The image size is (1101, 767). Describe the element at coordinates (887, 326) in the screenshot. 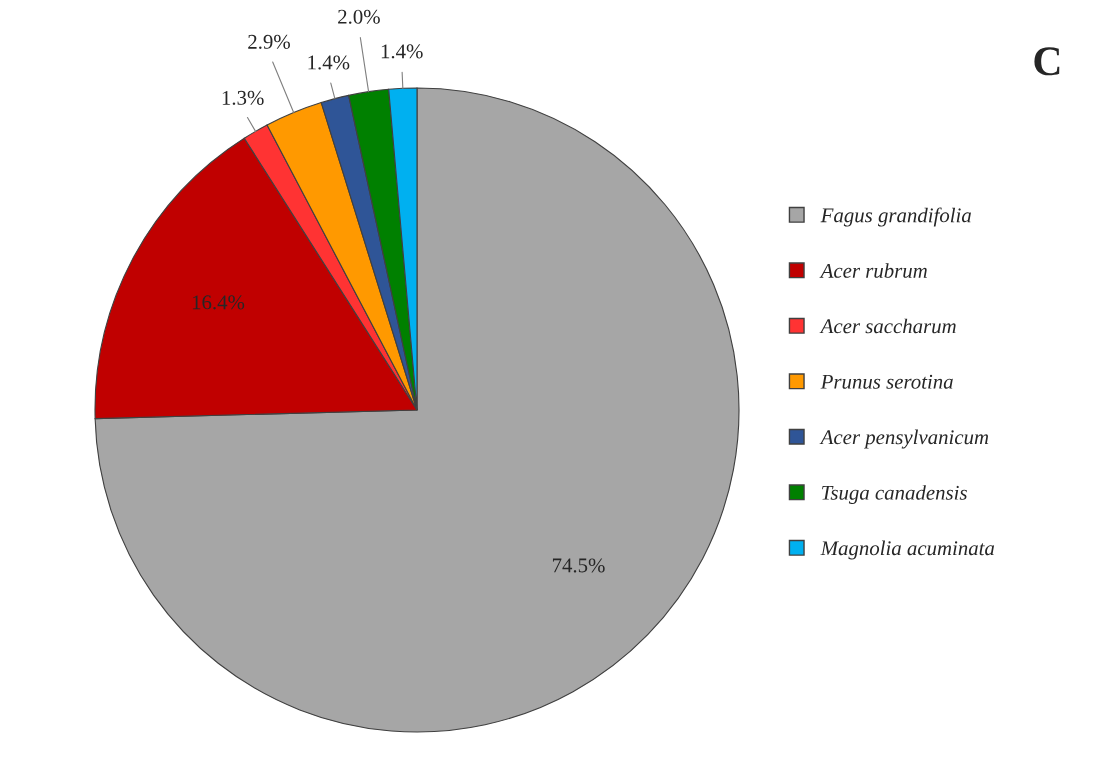

I see `legend-label: Acer saccharum` at that location.